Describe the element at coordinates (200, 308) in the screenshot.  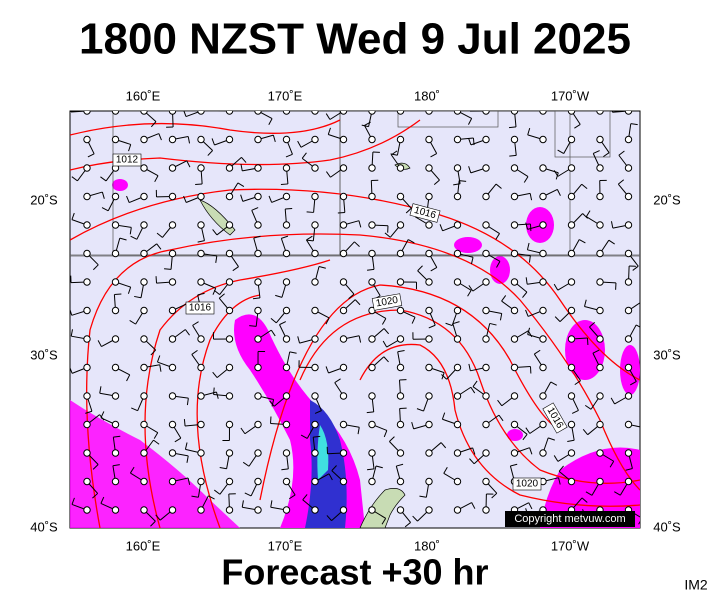
I see `isobar-label: 1016` at that location.